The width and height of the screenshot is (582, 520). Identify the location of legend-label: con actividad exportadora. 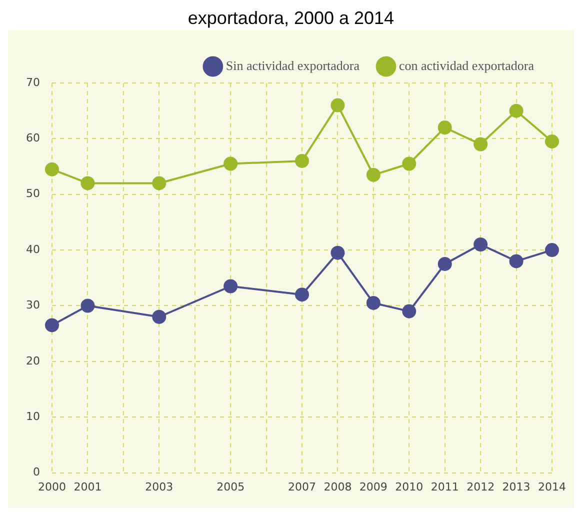
(466, 65).